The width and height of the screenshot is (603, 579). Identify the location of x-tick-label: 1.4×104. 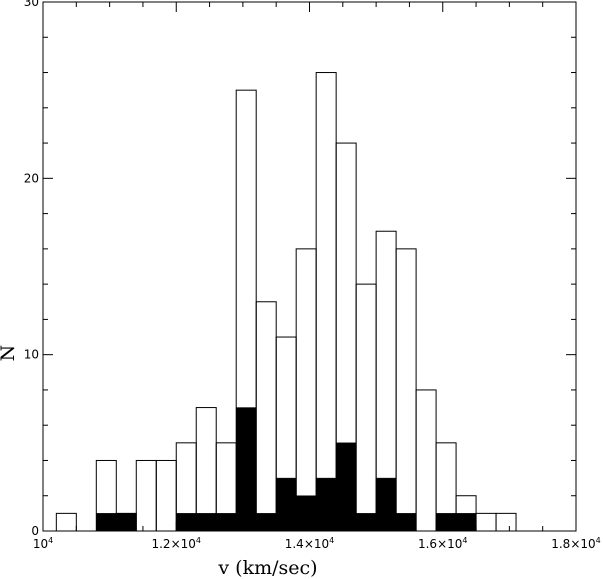
(310, 543).